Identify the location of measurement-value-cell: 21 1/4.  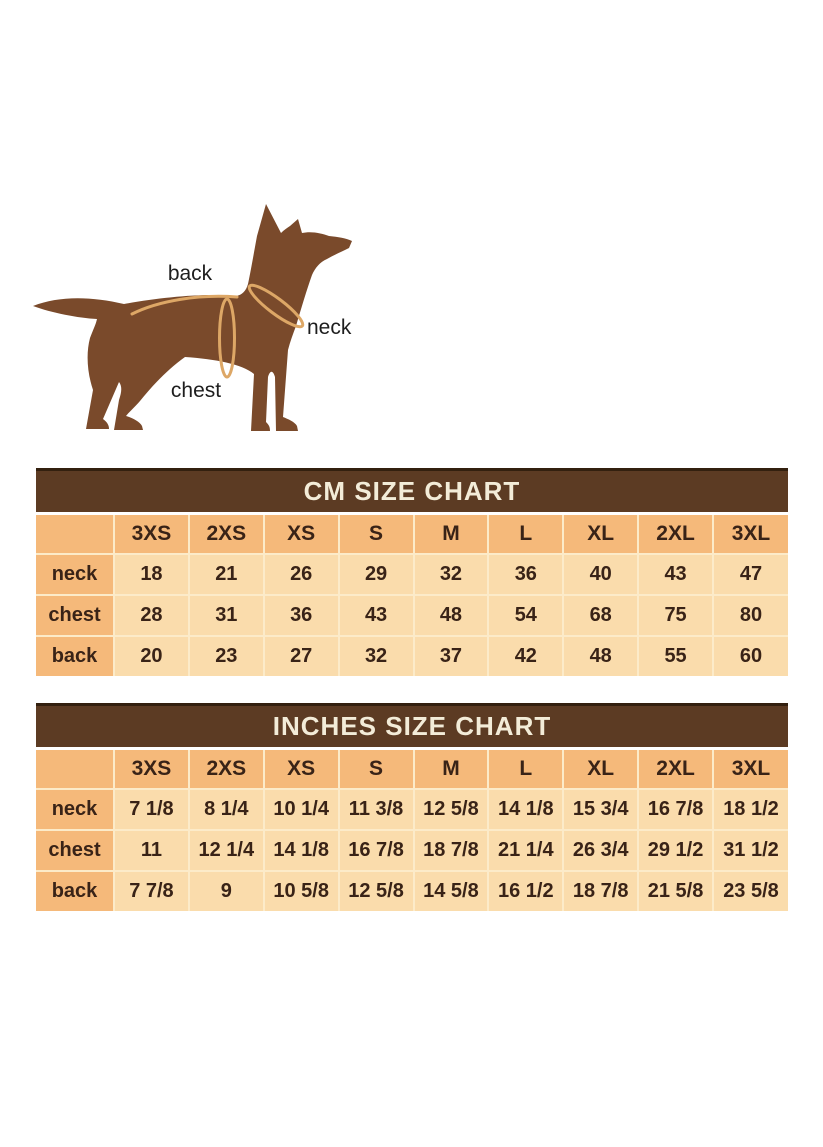
(526, 851).